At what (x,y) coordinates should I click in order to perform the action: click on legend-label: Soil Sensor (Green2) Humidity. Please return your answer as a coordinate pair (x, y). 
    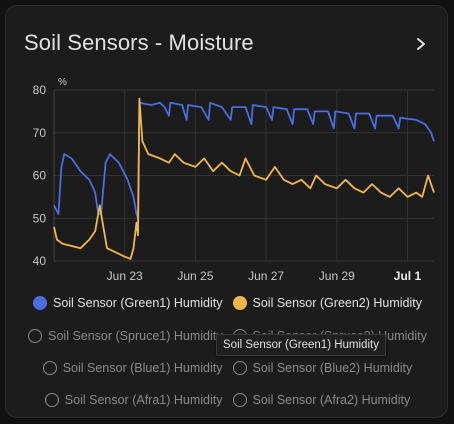
    Looking at the image, I should click on (337, 303).